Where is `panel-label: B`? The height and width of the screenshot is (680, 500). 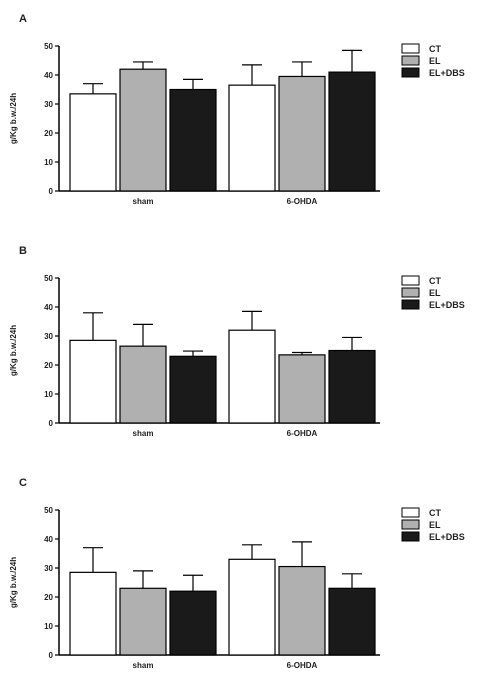
panel-label: B is located at coordinates (23, 251).